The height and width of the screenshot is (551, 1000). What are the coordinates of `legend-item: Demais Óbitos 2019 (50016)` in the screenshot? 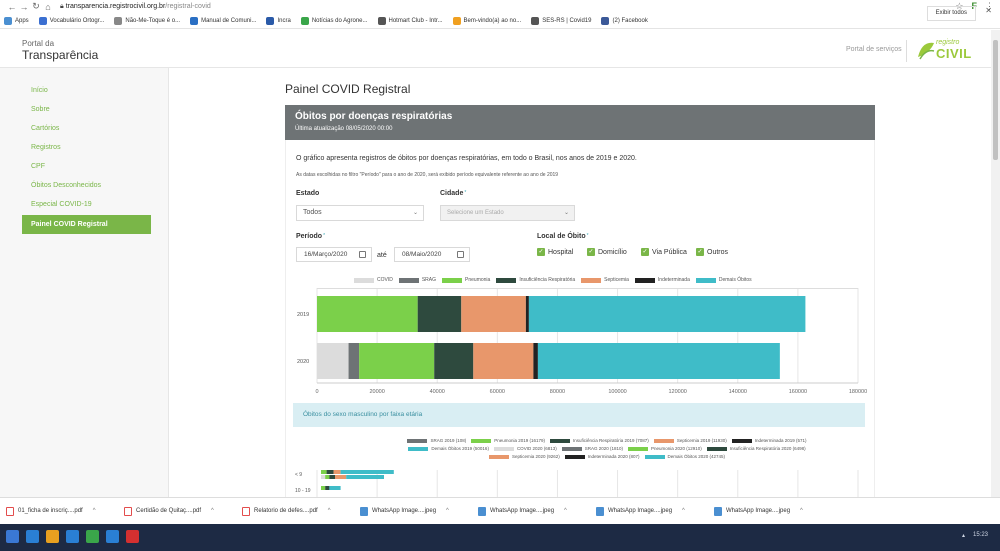 It's located at (448, 448).